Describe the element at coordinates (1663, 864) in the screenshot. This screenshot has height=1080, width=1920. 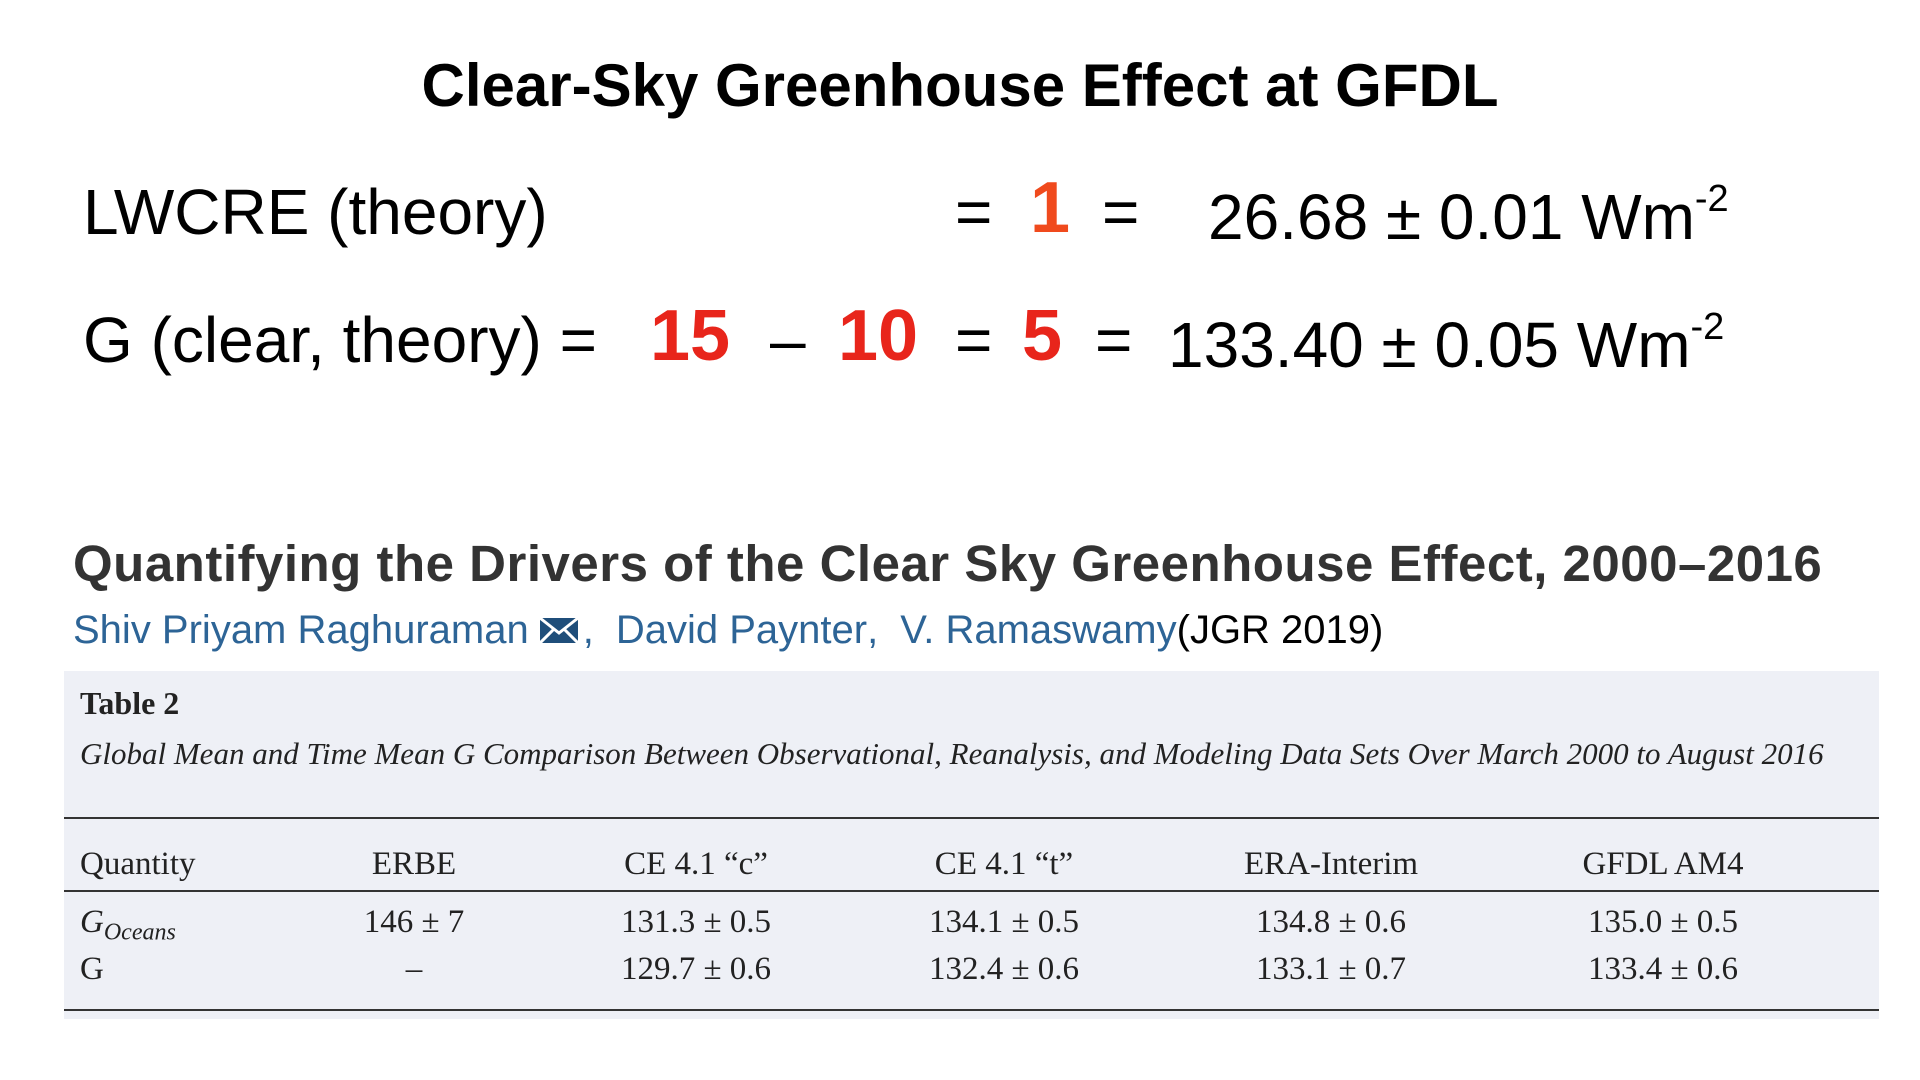
I see `column-header: GFDL AM4` at that location.